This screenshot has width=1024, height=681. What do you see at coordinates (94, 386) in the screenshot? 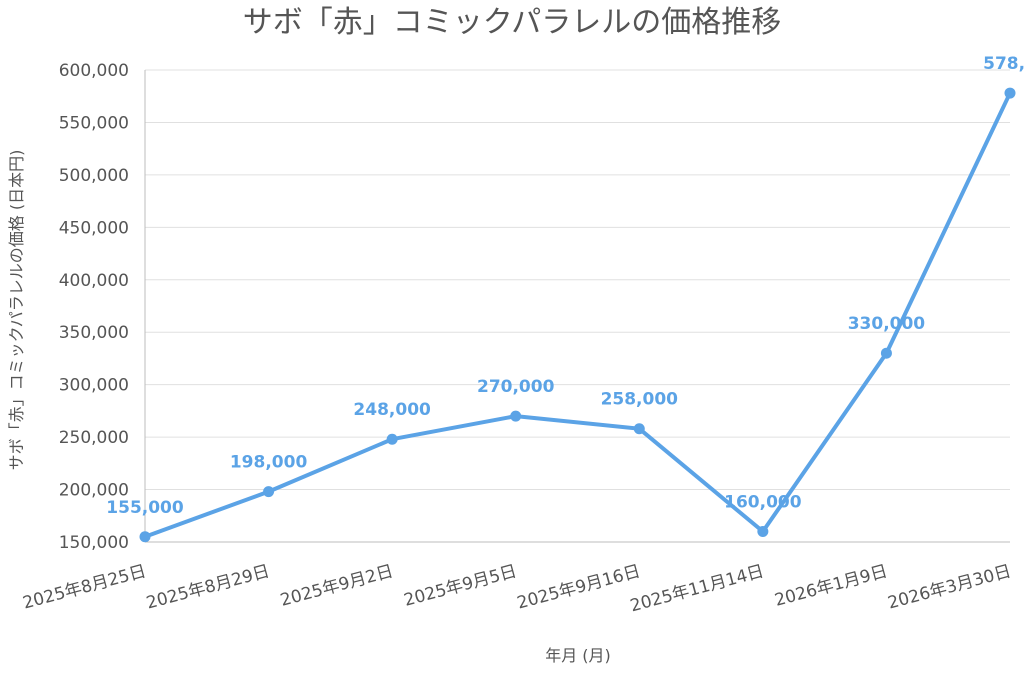
I see `y-tick-label: 300,000` at bounding box center [94, 386].